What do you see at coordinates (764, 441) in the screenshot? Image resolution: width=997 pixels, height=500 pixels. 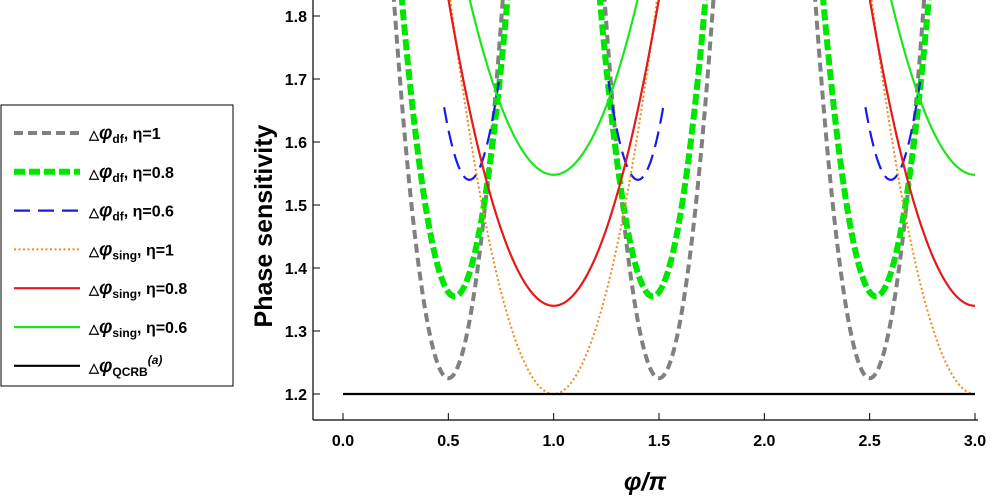 I see `x-tick-label: 2.0` at bounding box center [764, 441].